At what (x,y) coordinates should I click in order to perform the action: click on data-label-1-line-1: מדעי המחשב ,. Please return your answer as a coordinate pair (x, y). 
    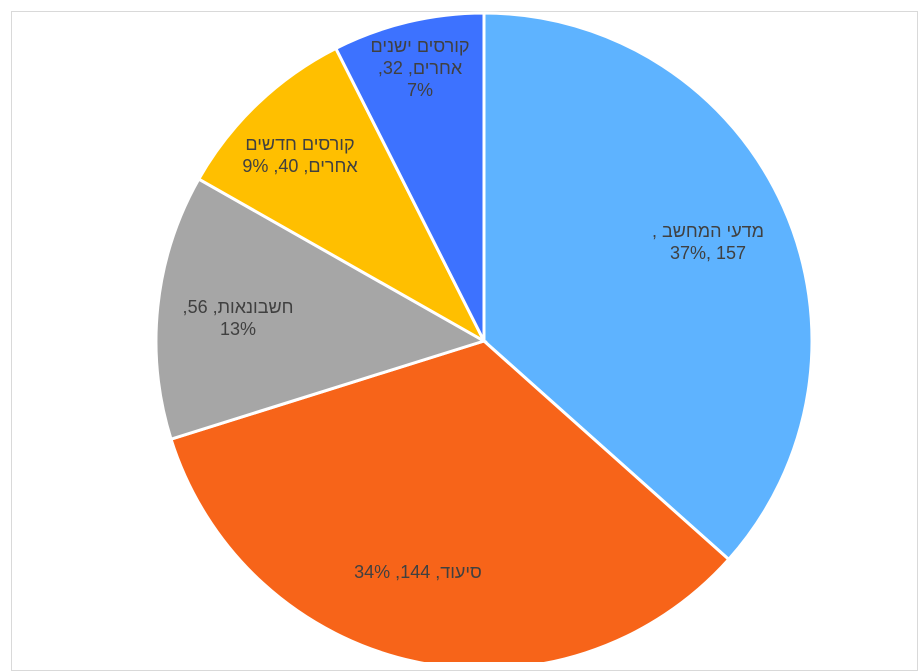
    Looking at the image, I should click on (708, 231).